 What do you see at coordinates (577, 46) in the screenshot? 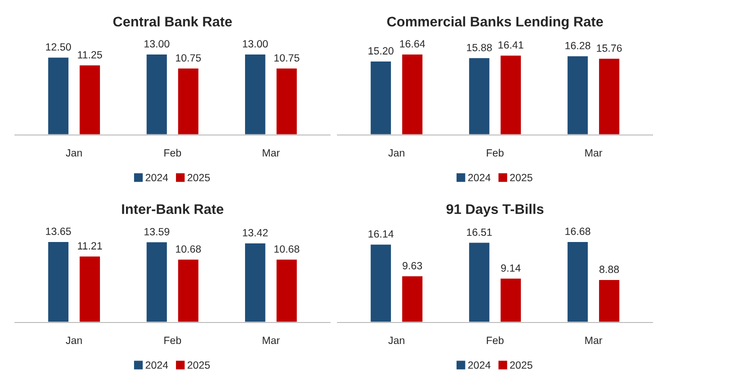
I see `data-label: 16.28` at bounding box center [577, 46].